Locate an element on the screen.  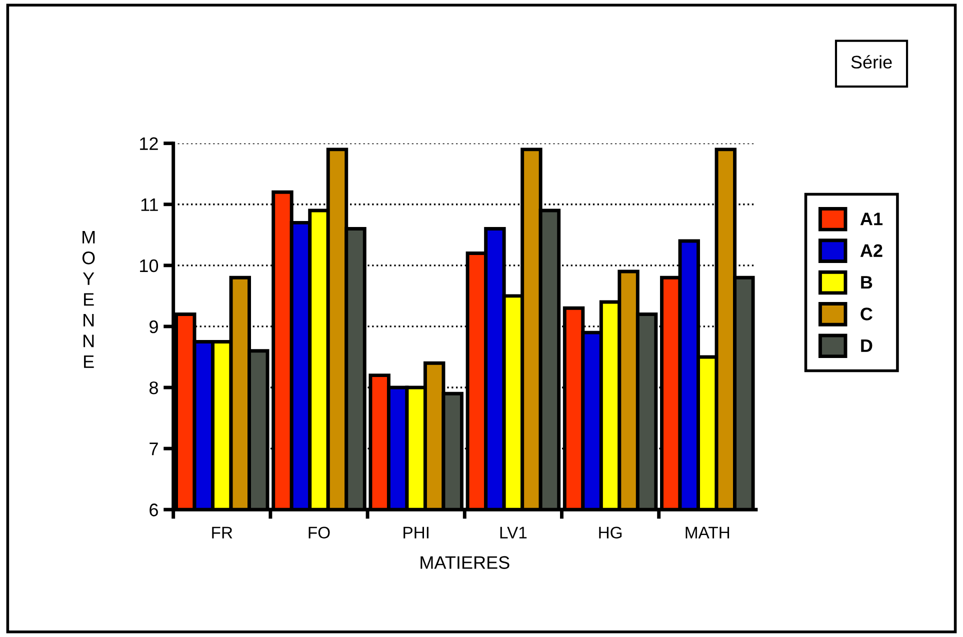
legend-title: Série is located at coordinates (871, 62).